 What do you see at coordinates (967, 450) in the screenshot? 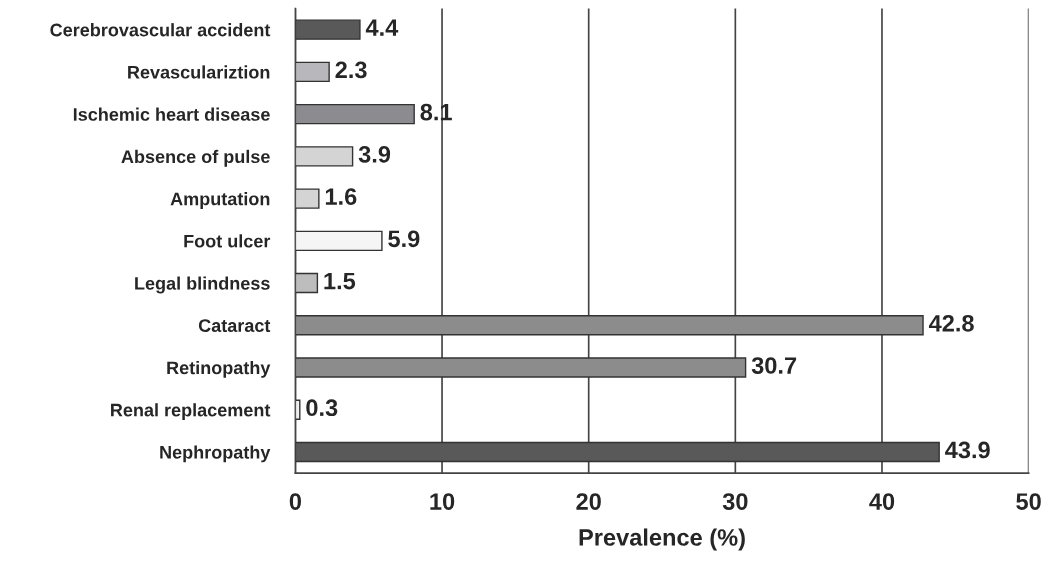
I see `data-label: 43.9` at bounding box center [967, 450].